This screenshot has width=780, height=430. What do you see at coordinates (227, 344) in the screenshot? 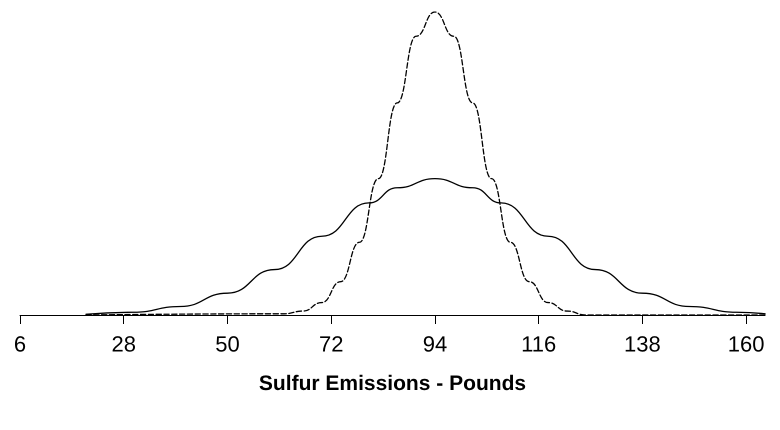
I see `x-tick-label: 50` at bounding box center [227, 344].